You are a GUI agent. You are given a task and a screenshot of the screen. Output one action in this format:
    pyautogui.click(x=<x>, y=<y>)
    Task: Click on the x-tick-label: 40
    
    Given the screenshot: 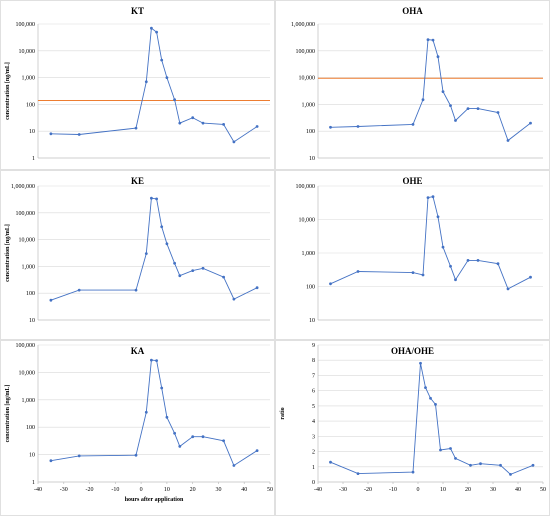 What is the action you would take?
    pyautogui.click(x=244, y=490)
    